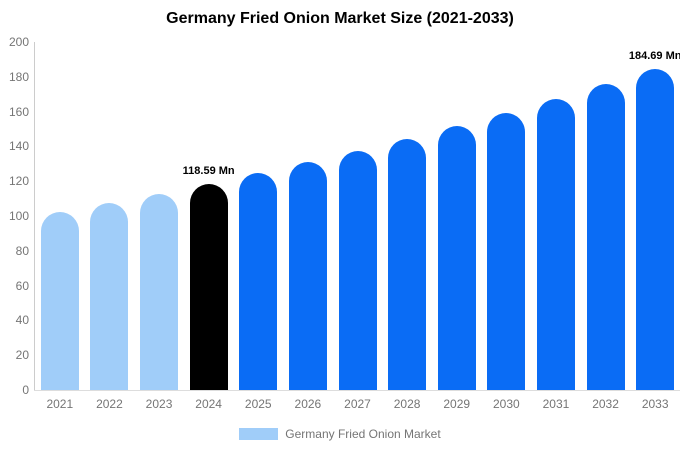 Image resolution: width=680 pixels, height=450 pixels. What do you see at coordinates (456, 258) in the screenshot?
I see `bar-2029` at bounding box center [456, 258].